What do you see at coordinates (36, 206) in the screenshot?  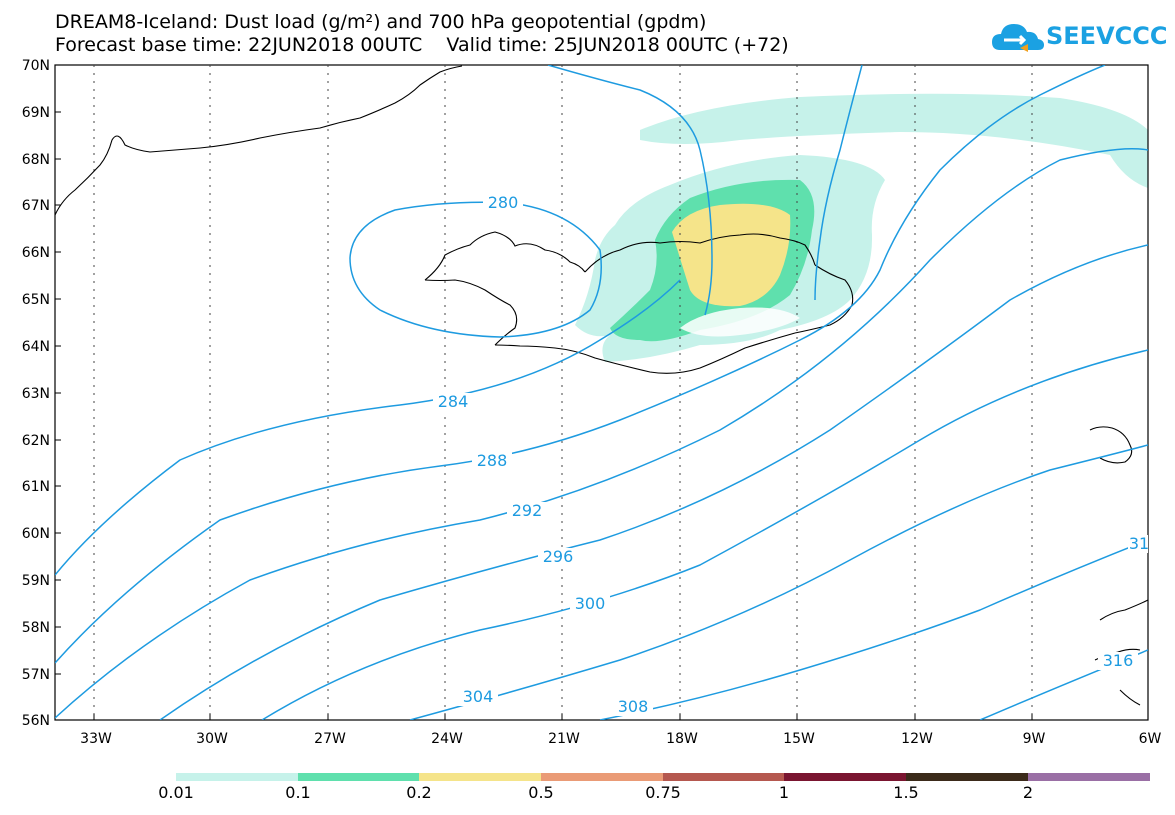 I see `lat-label: 67N` at bounding box center [36, 206].